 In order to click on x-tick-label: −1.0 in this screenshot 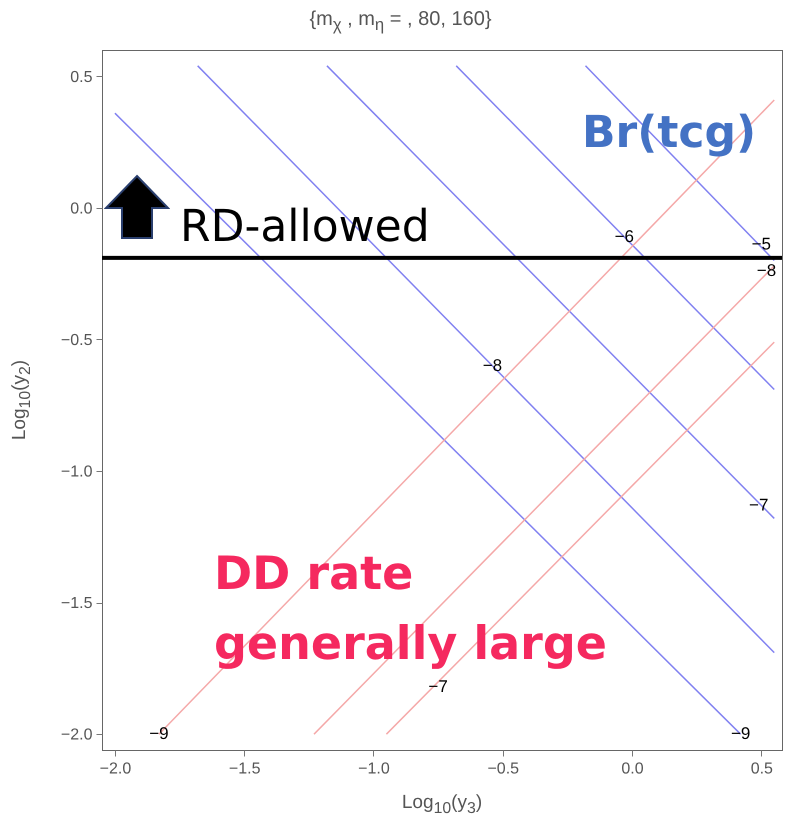, I will do `click(374, 769)`.